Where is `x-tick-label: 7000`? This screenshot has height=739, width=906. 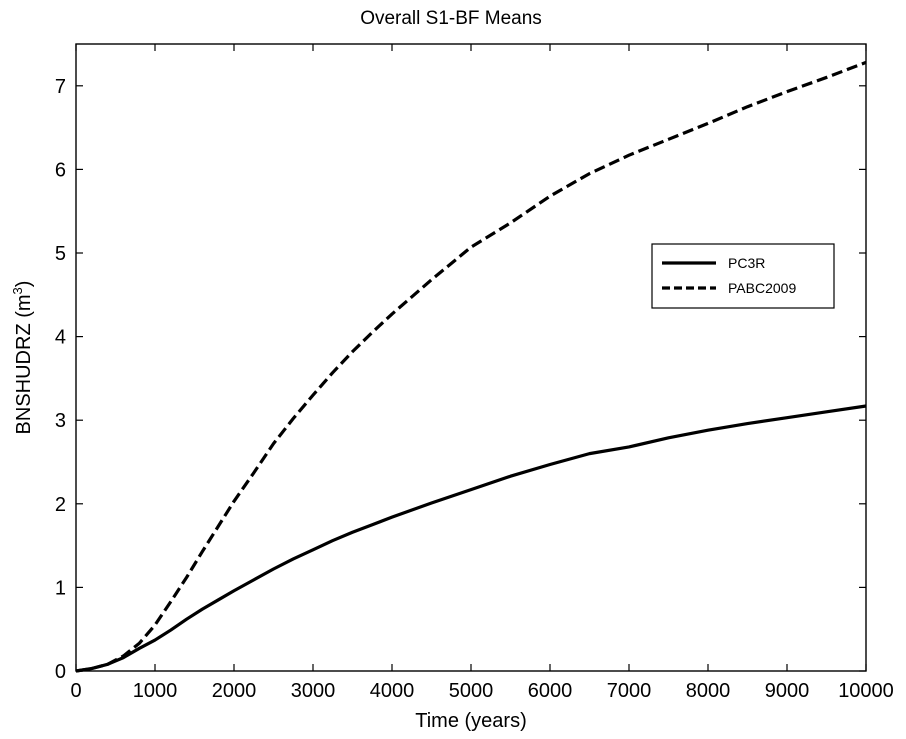 x-tick-label: 7000 is located at coordinates (629, 691).